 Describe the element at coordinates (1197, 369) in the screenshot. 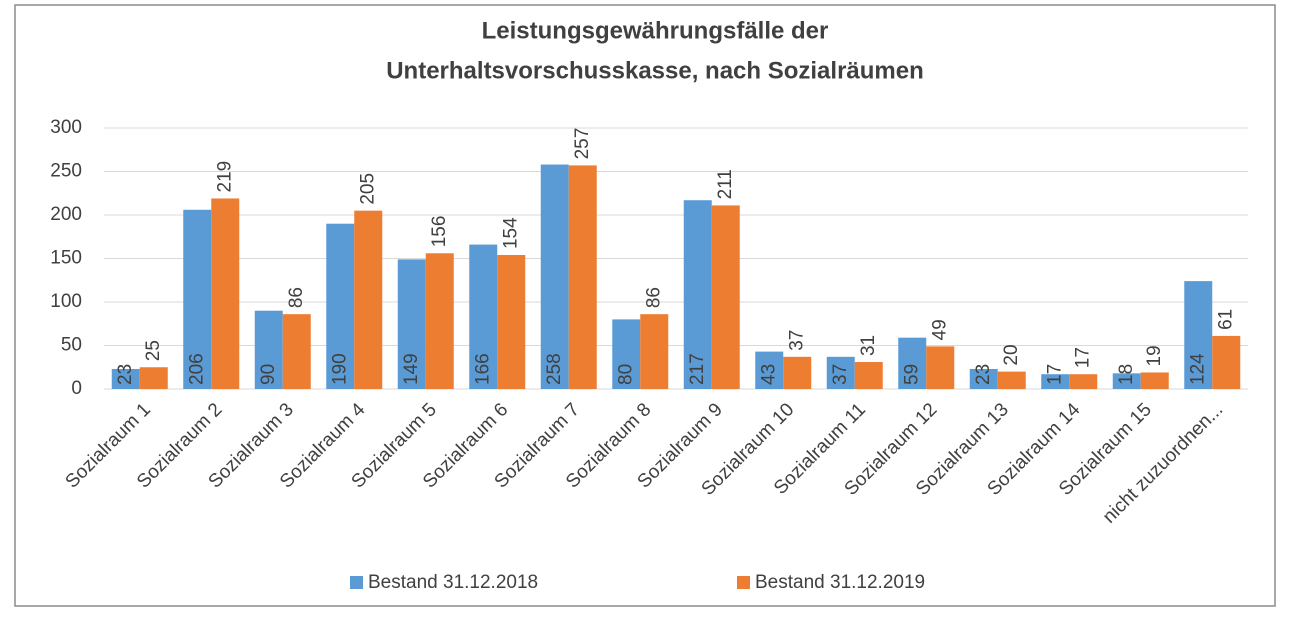

I see `data-label: 124` at that location.